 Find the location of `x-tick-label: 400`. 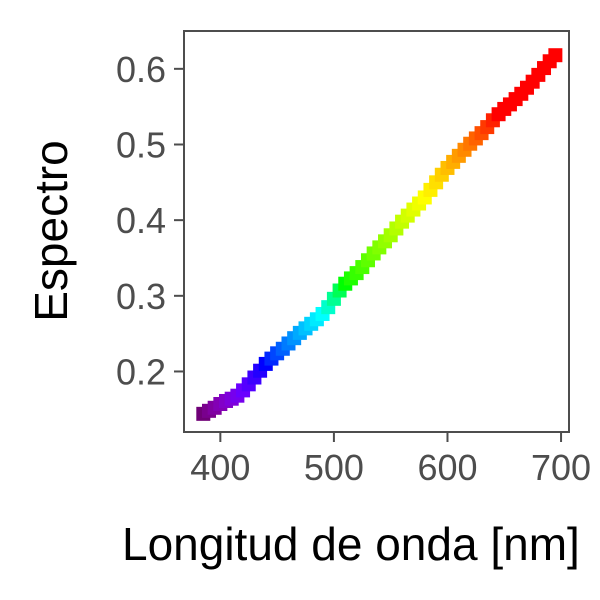

x-tick-label: 400 is located at coordinates (220, 467).